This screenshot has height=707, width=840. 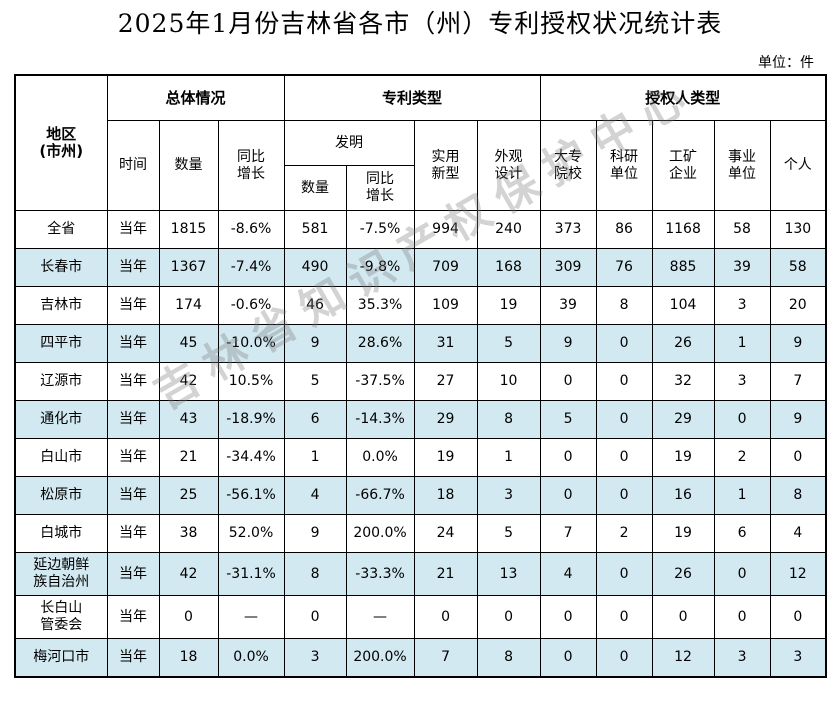 I want to click on cell-total: 25, so click(x=188, y=496).